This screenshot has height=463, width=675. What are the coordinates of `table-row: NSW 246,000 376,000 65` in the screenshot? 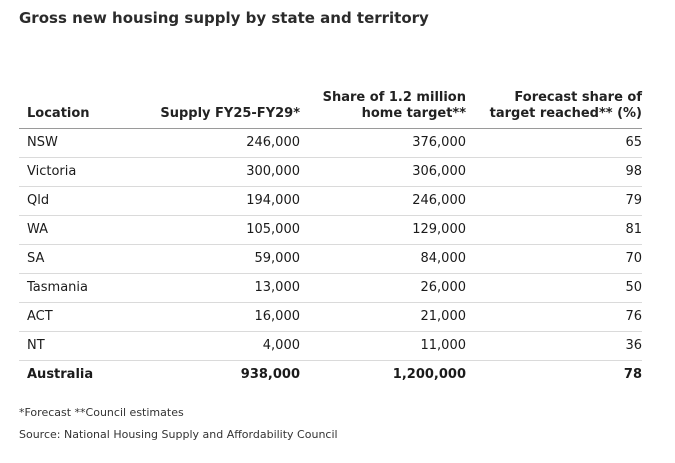 It's located at (330, 143).